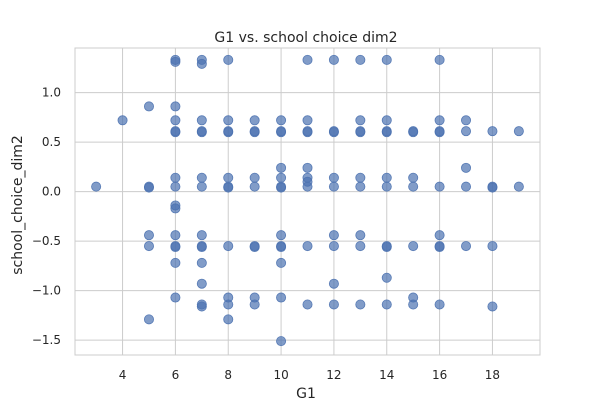 This screenshot has height=400, width=600. Describe the element at coordinates (228, 375) in the screenshot. I see `x-tick-label: 8` at that location.